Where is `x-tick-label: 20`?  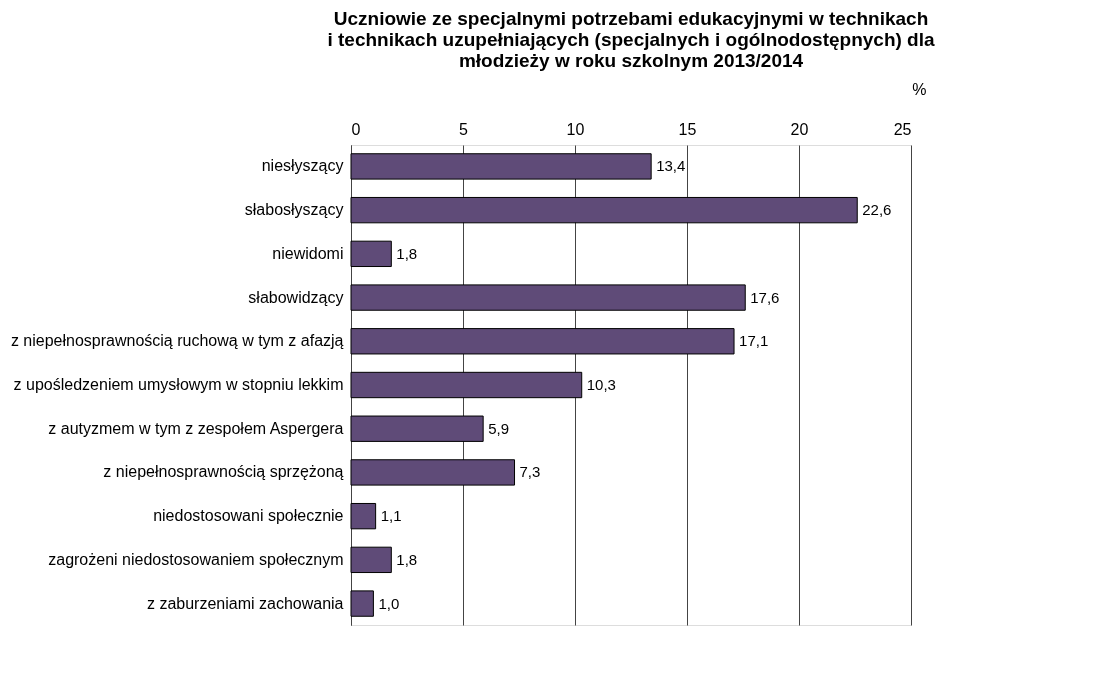 x-tick-label: 20 is located at coordinates (799, 129).